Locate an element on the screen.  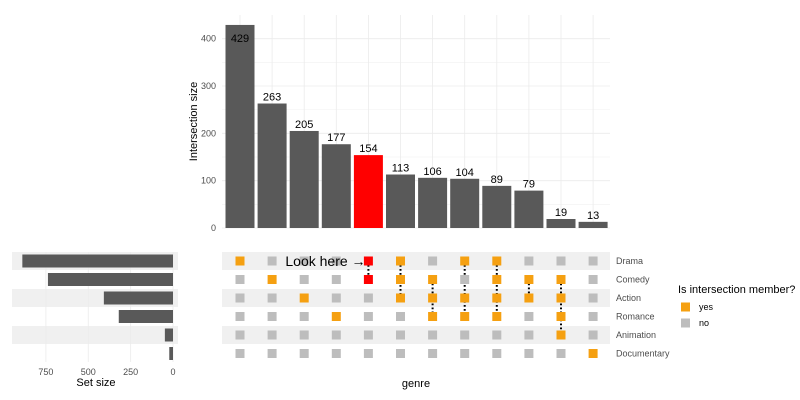
set-name-label: Comedy is located at coordinates (633, 280).